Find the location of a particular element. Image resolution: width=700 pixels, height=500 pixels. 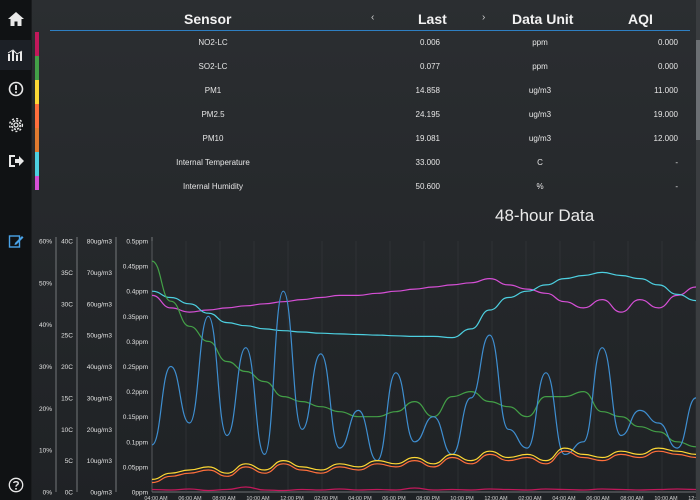

y-tick-label: 20C is located at coordinates (67, 367).